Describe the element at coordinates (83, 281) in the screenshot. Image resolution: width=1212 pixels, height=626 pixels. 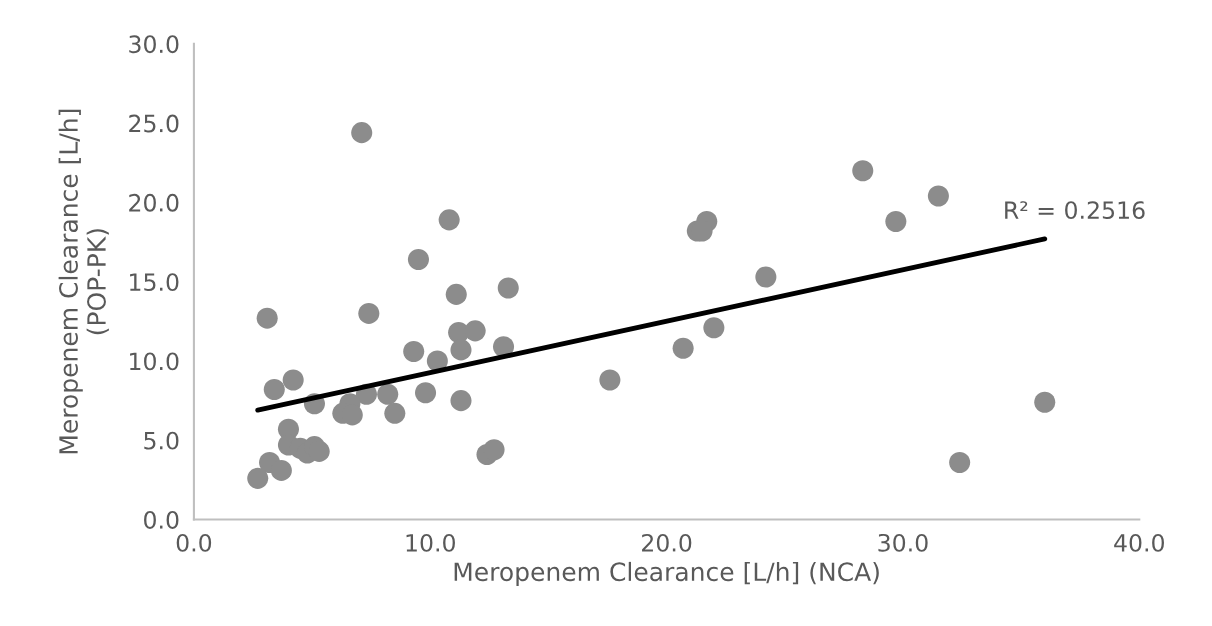
I see `y-axis-title: Meropenem Clearance [L/h] (POP-PK)` at that location.